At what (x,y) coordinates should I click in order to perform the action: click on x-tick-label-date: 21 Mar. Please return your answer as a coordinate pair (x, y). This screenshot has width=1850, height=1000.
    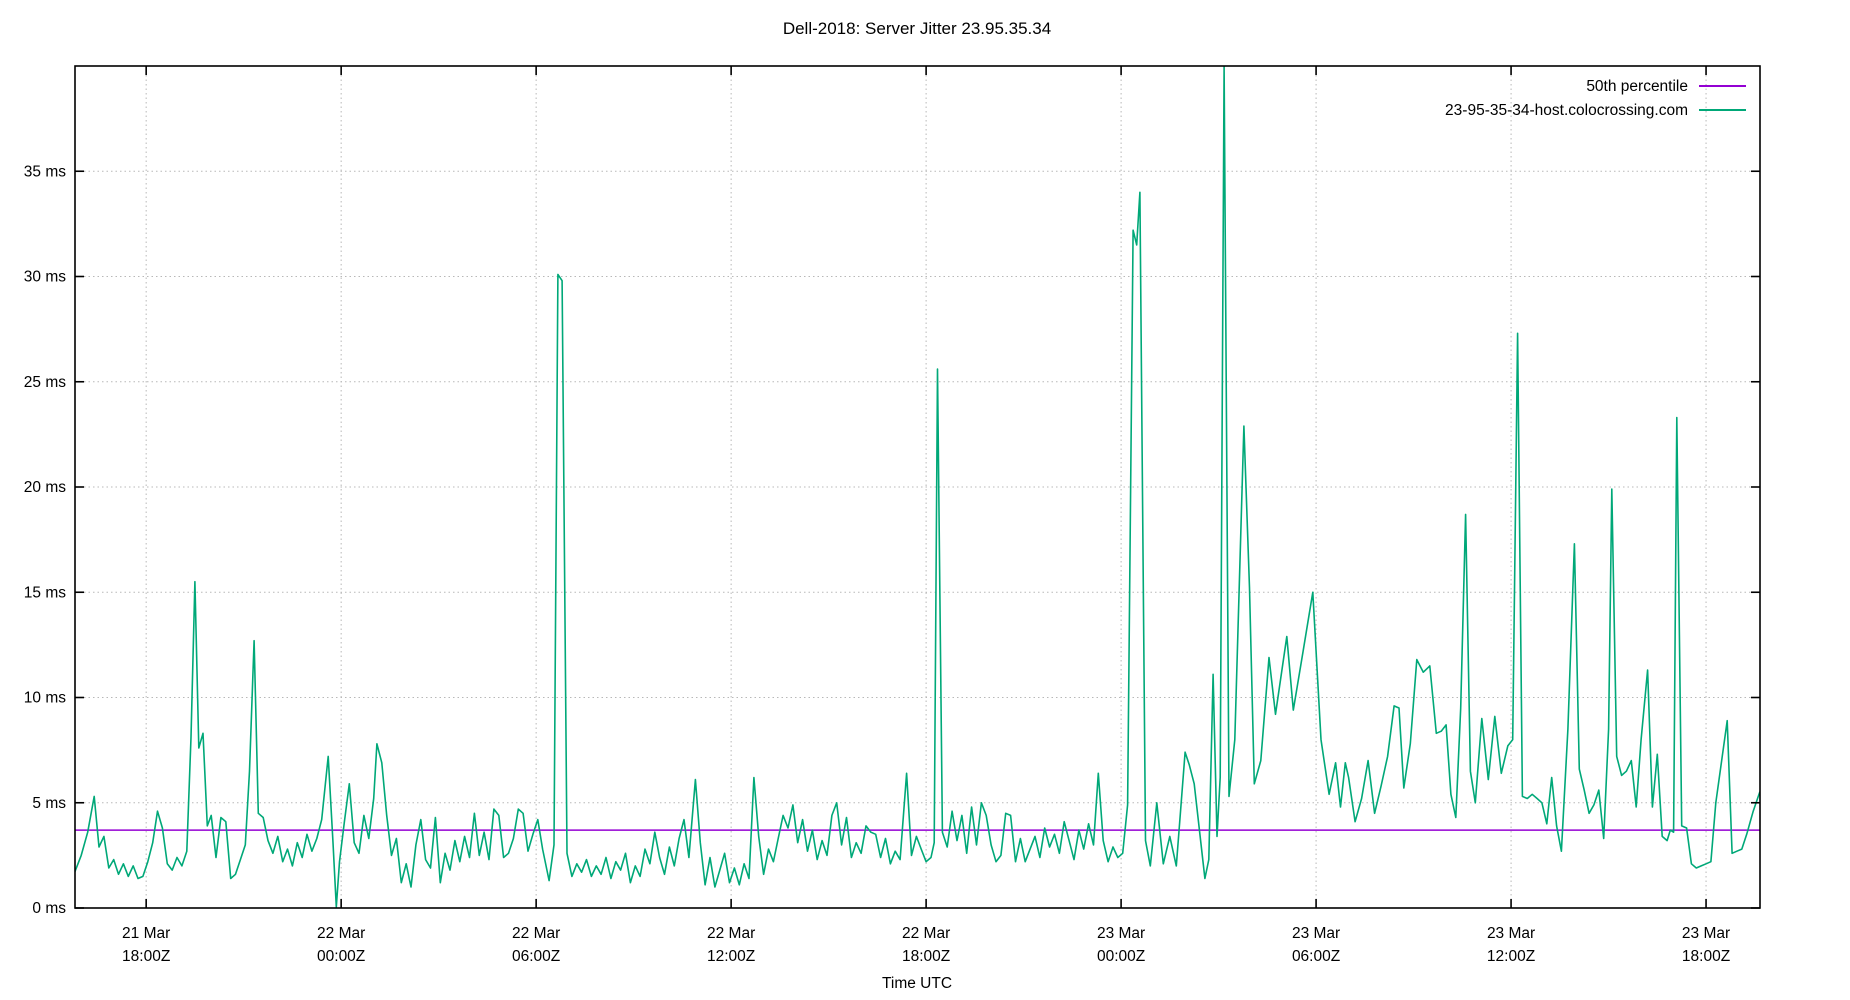
    Looking at the image, I should click on (146, 933).